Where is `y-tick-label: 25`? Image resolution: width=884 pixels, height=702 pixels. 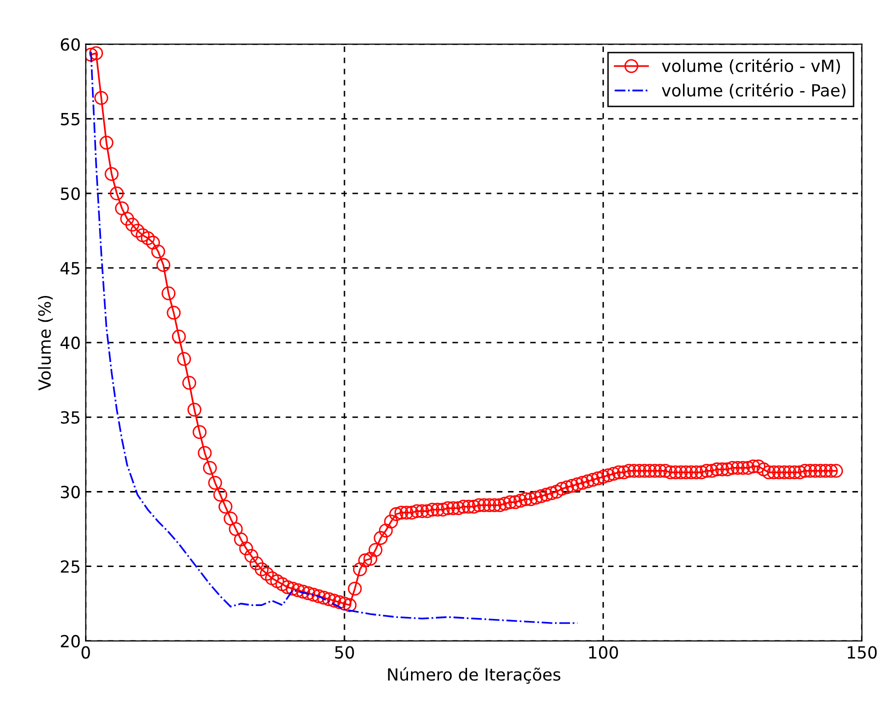
y-tick-label: 25 is located at coordinates (70, 566).